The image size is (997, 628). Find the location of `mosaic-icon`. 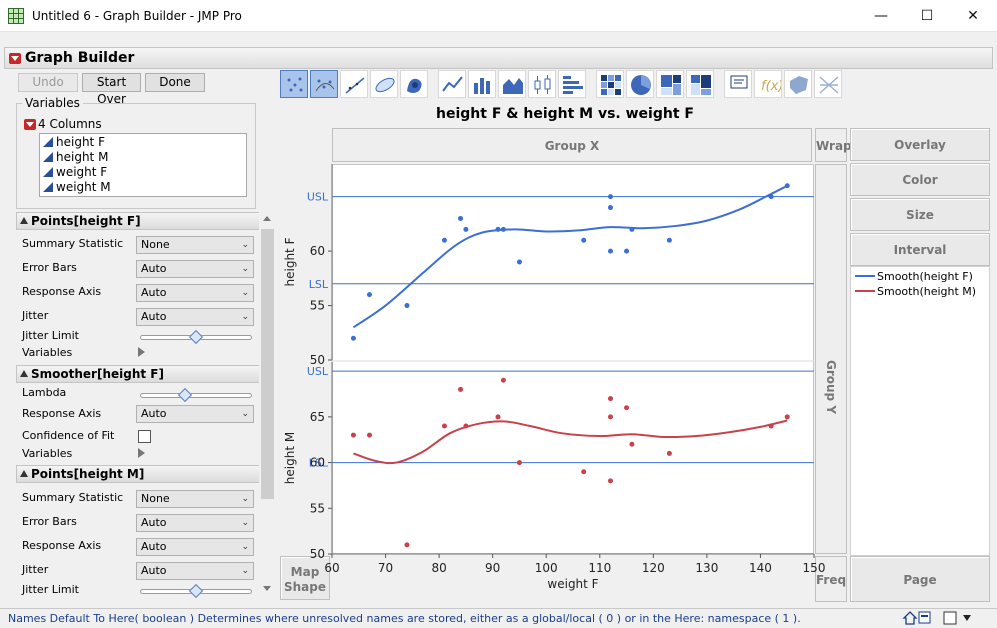

mosaic-icon is located at coordinates (700, 84).